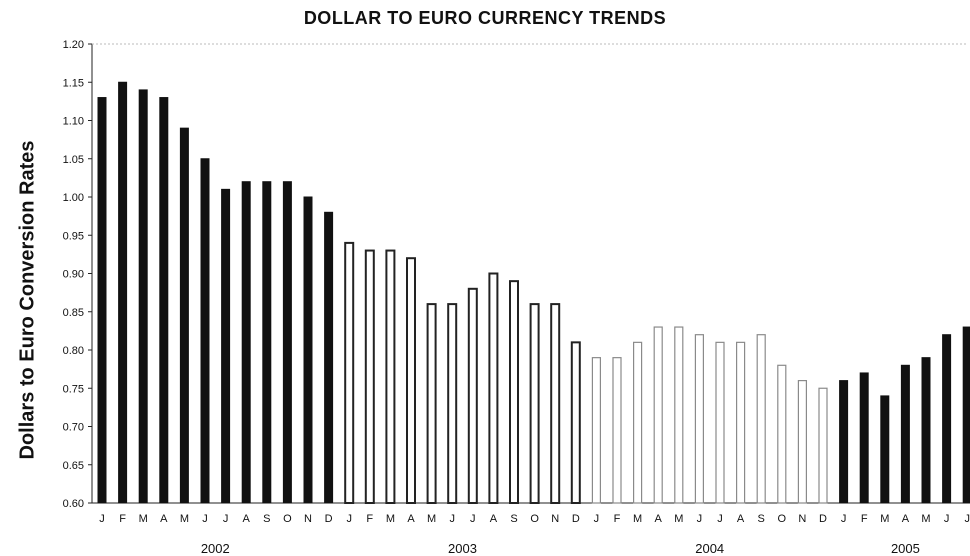 This screenshot has width=970, height=556. Describe the element at coordinates (905, 548) in the screenshot. I see `year-label: 2005` at that location.